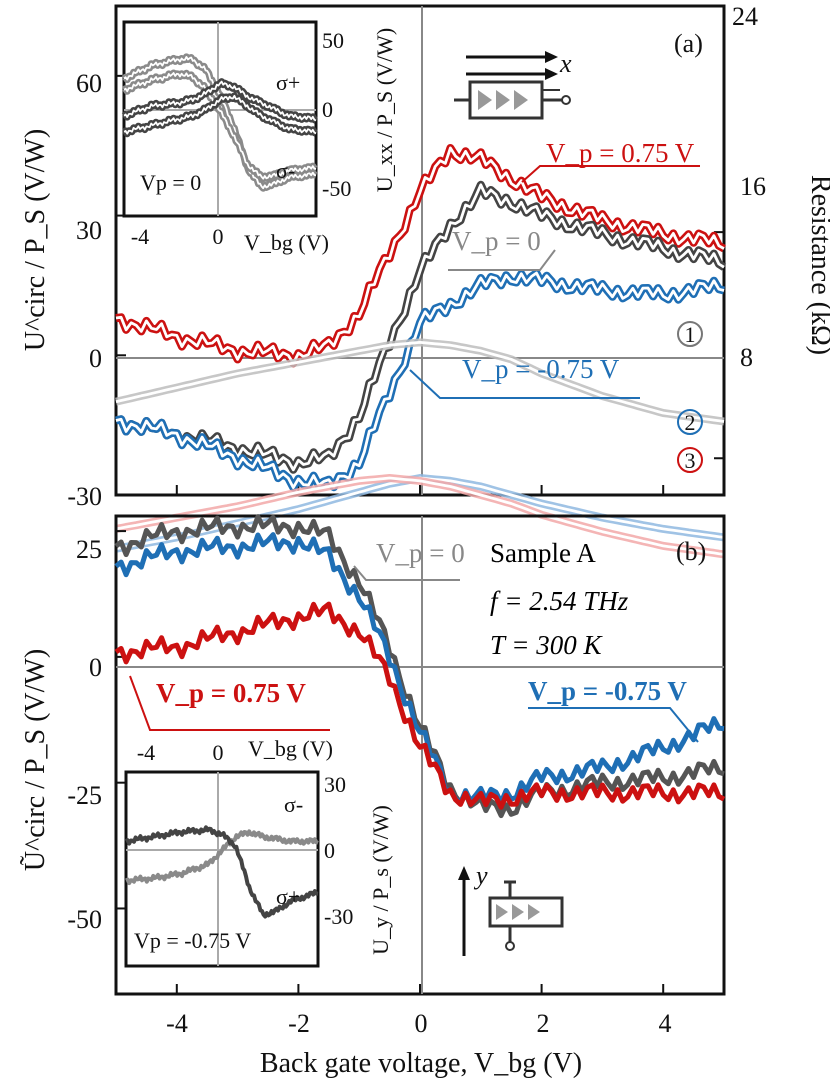  I want to click on a-inset-ylabel: U_xx / P_S (V/W), so click(384, 110).